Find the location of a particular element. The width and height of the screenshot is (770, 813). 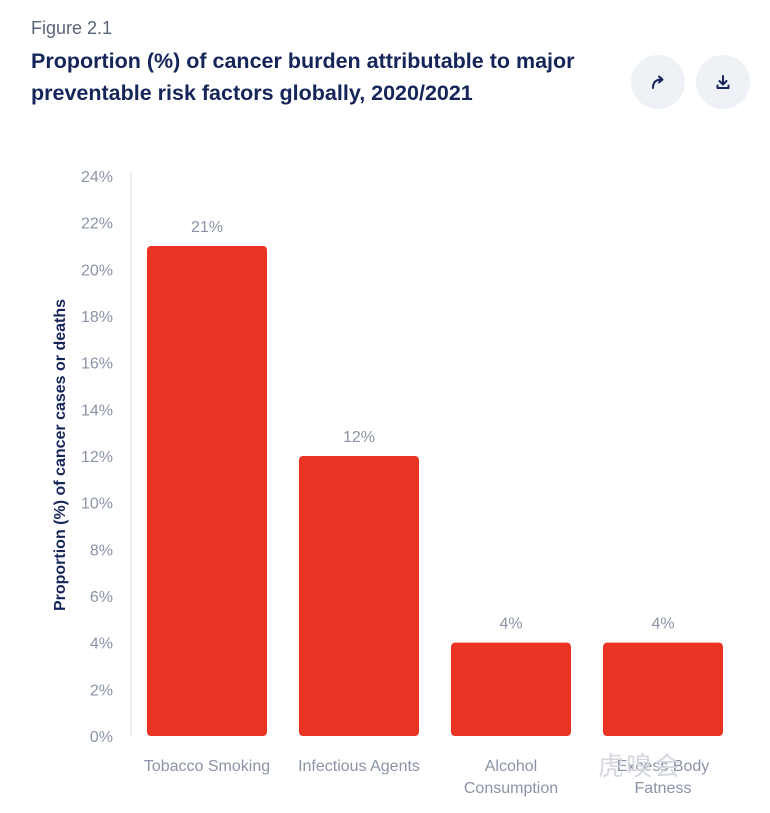

y-tick-label: 8% is located at coordinates (101, 550).